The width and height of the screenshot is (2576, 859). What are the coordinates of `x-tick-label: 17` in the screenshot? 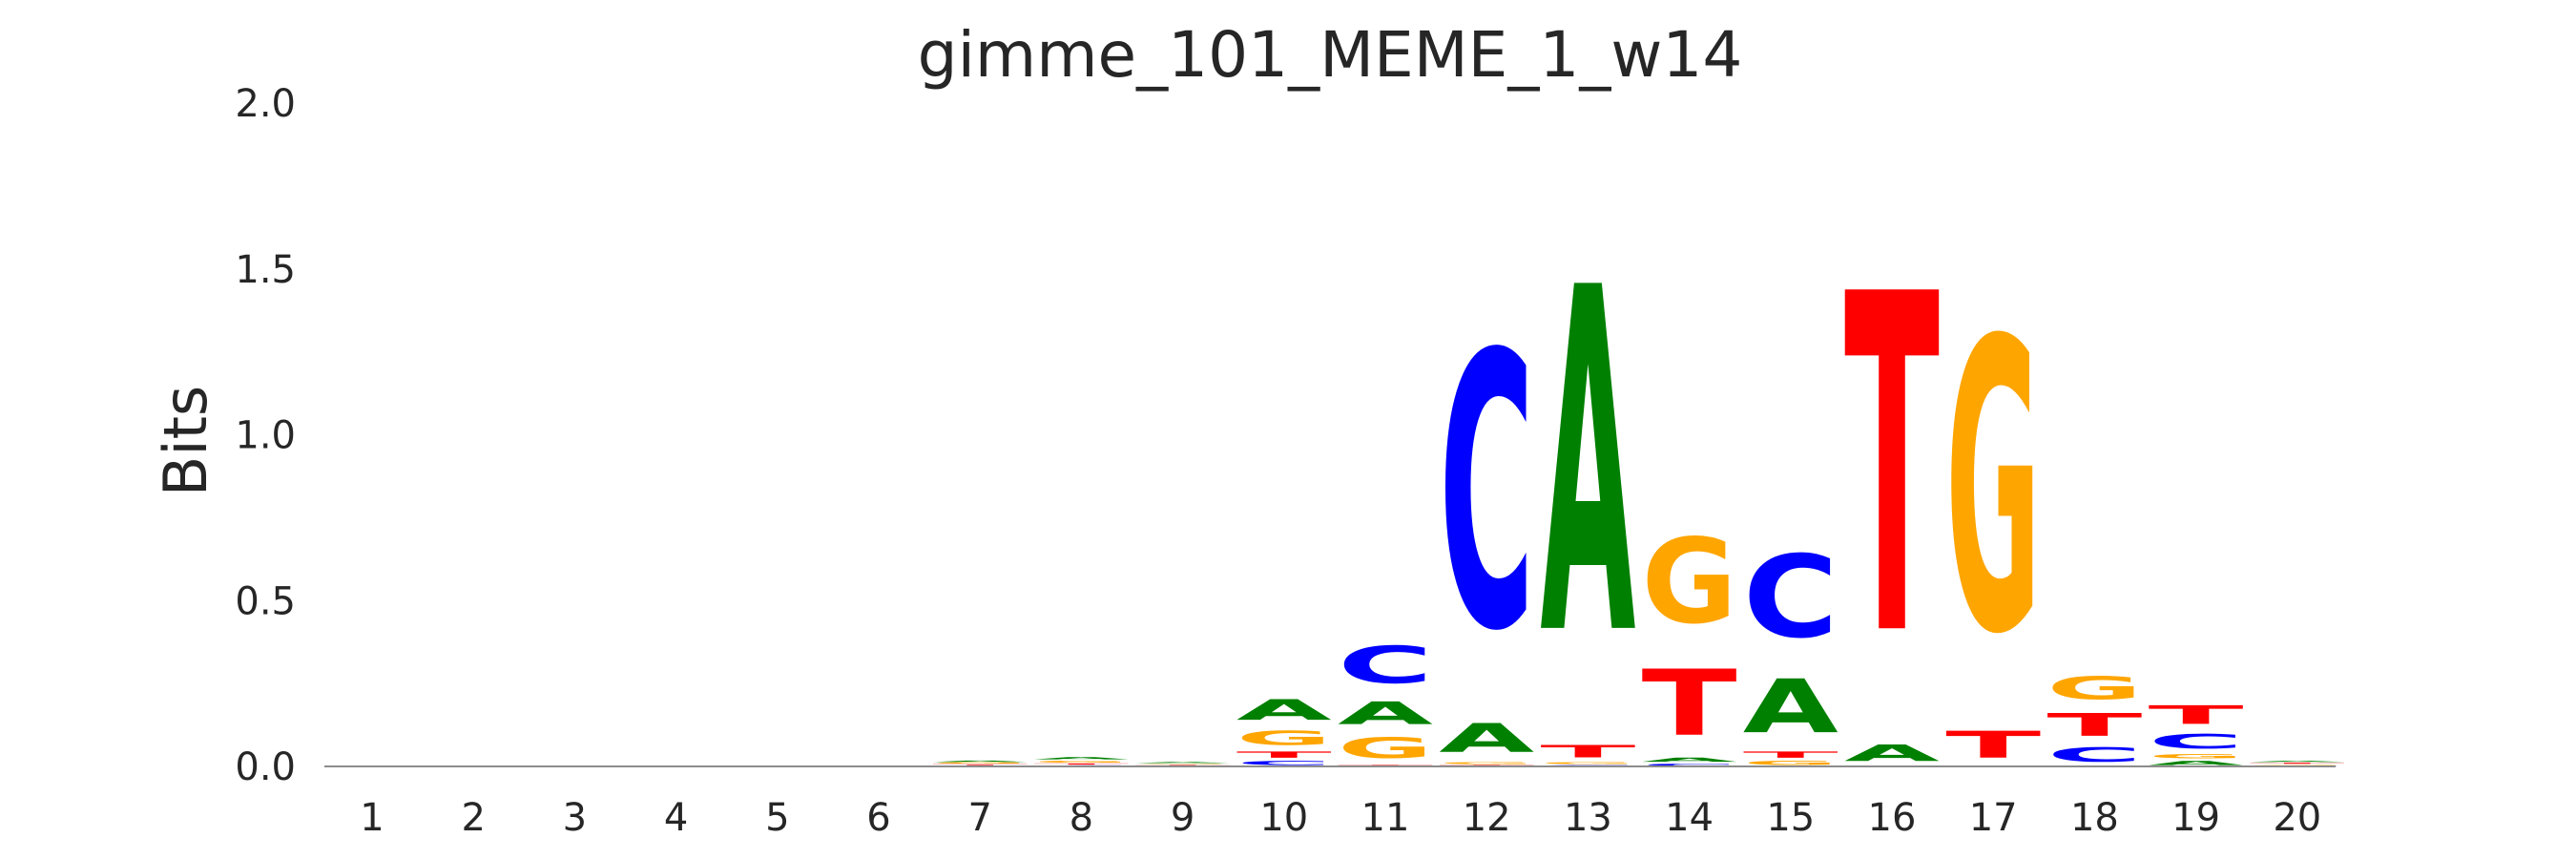 It's located at (1993, 818).